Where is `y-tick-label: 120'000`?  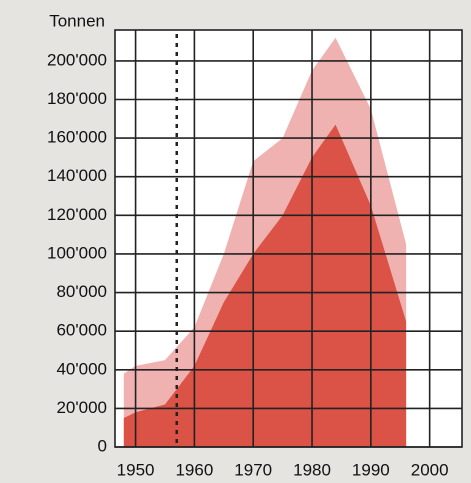
y-tick-label: 120'000 is located at coordinates (77, 214).